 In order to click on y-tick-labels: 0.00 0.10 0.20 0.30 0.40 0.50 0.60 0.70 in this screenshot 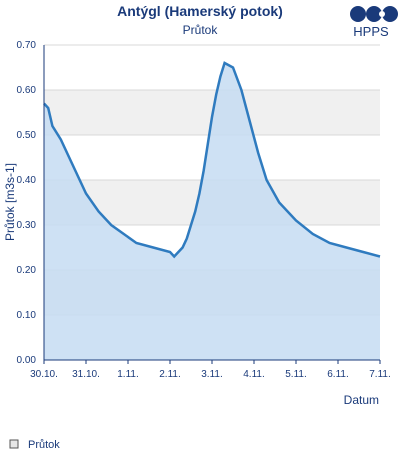, I will do `click(27, 203)`.